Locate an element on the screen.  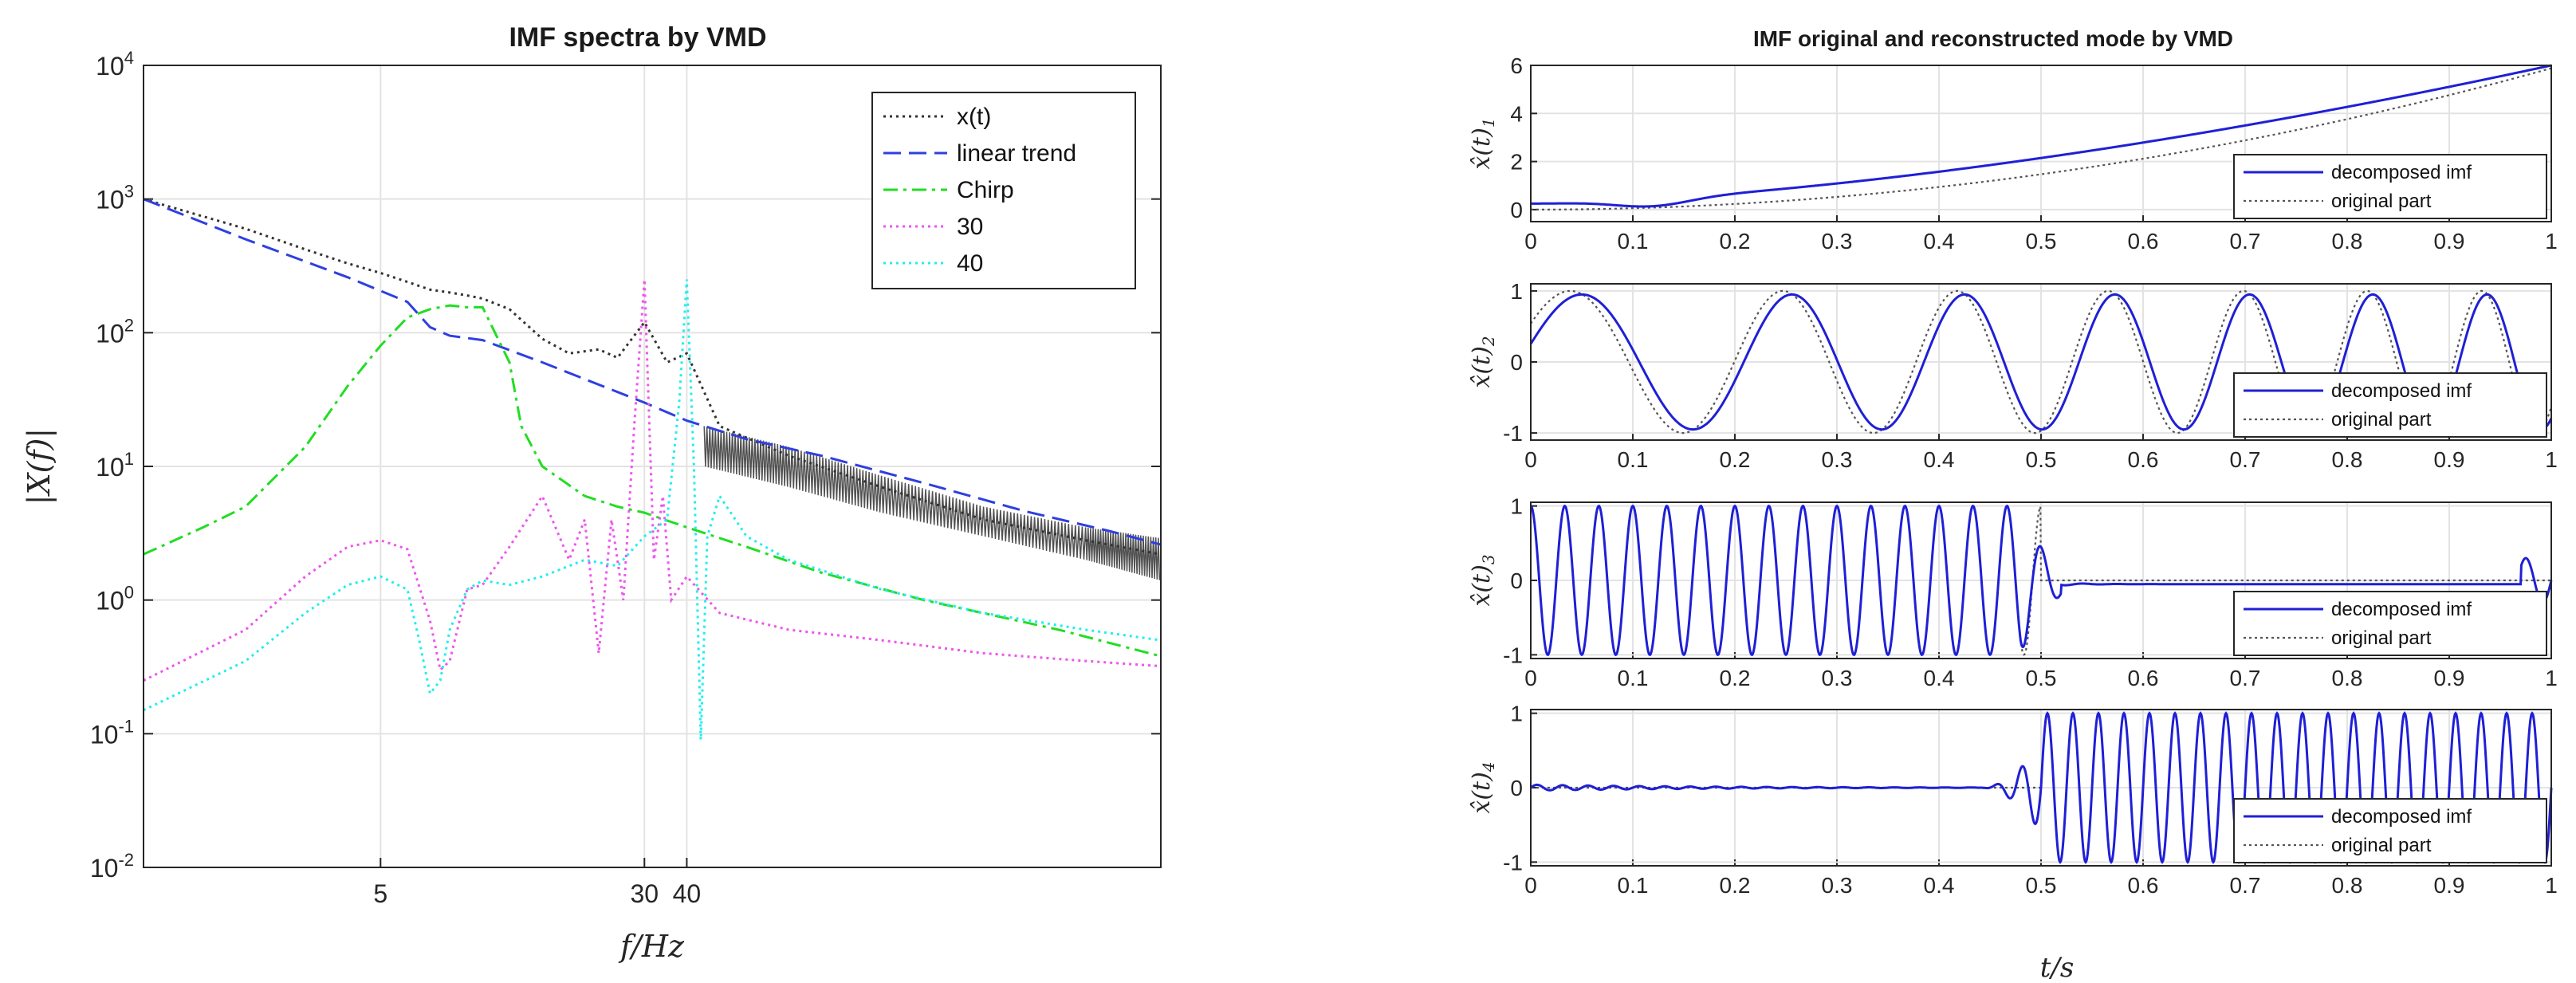
mode-ytick-label: 6 is located at coordinates (1517, 65).